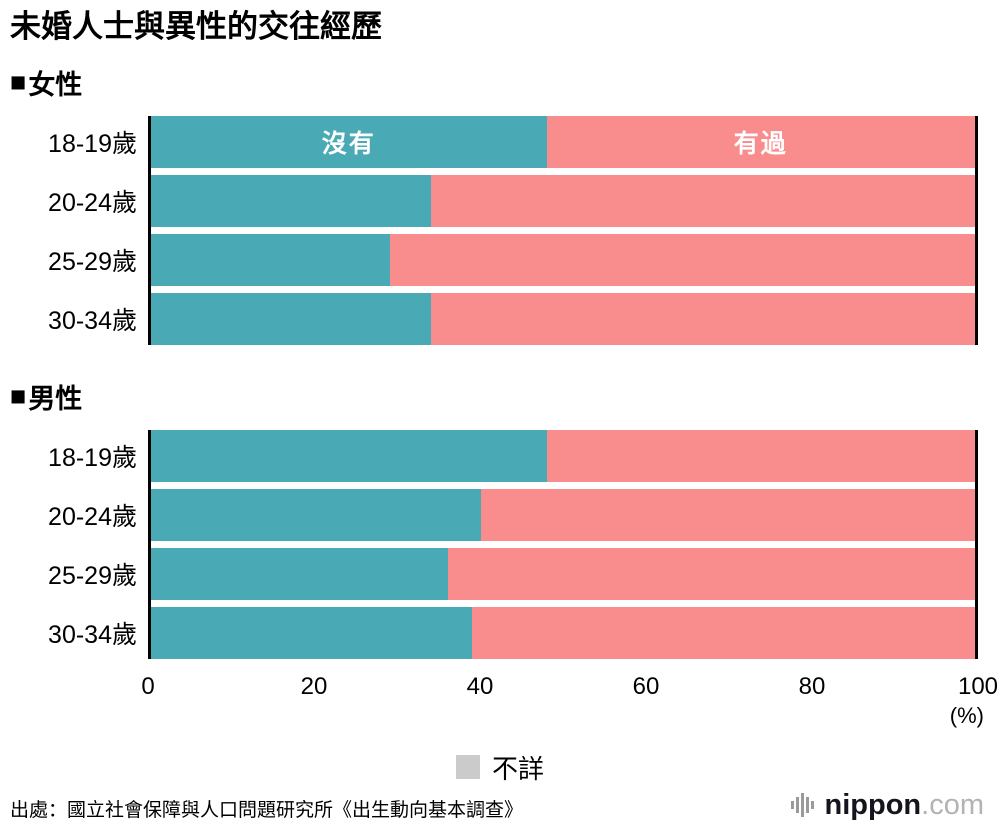 This screenshot has height=834, width=1000. I want to click on nippon-logo-text: nippon.com, so click(904, 805).